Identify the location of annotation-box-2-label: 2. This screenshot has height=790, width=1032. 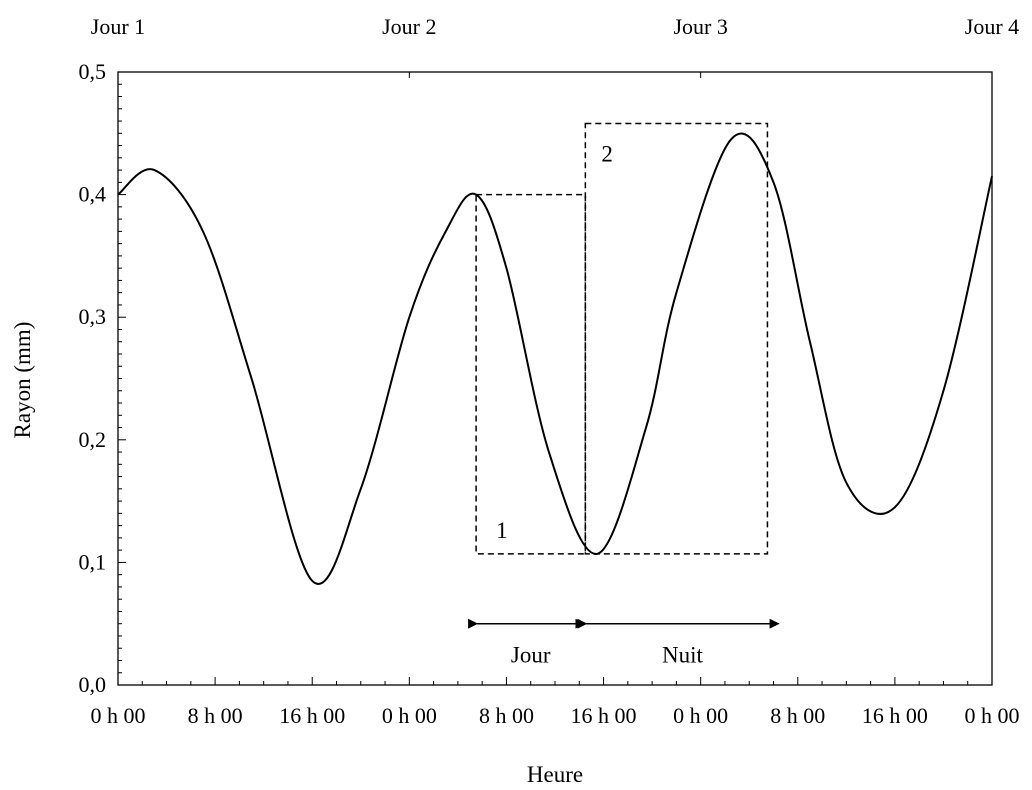
(607, 153).